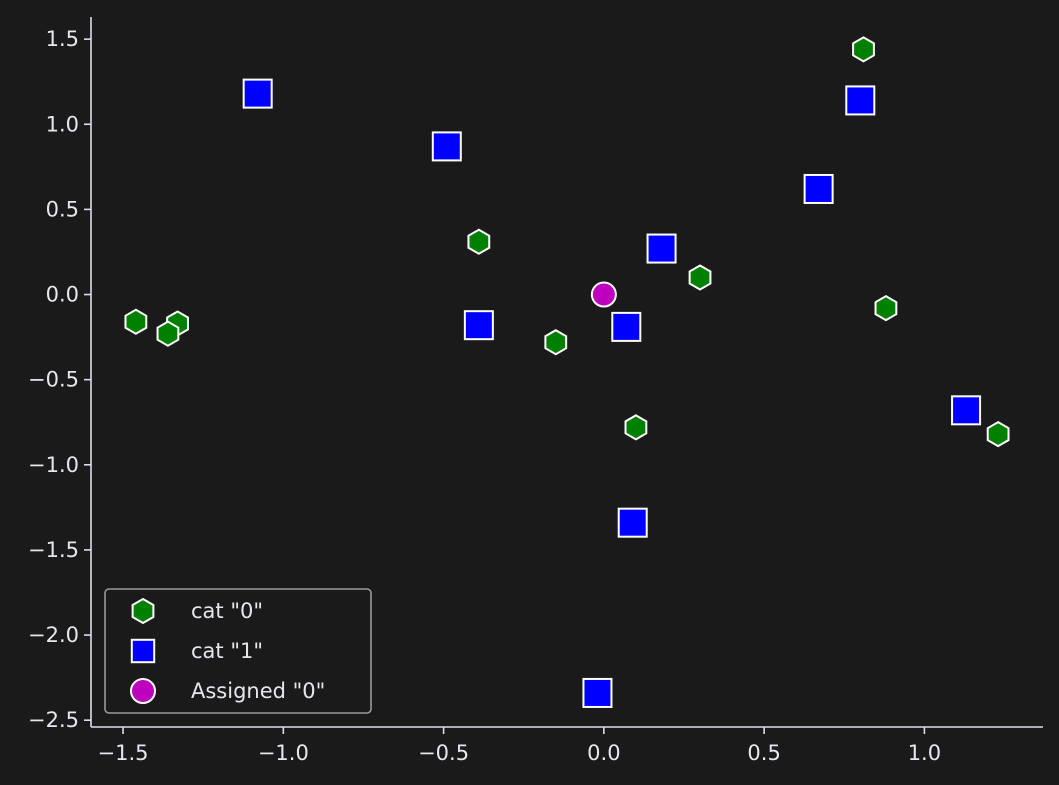 The width and height of the screenshot is (1059, 785). I want to click on legend-box, so click(238, 651).